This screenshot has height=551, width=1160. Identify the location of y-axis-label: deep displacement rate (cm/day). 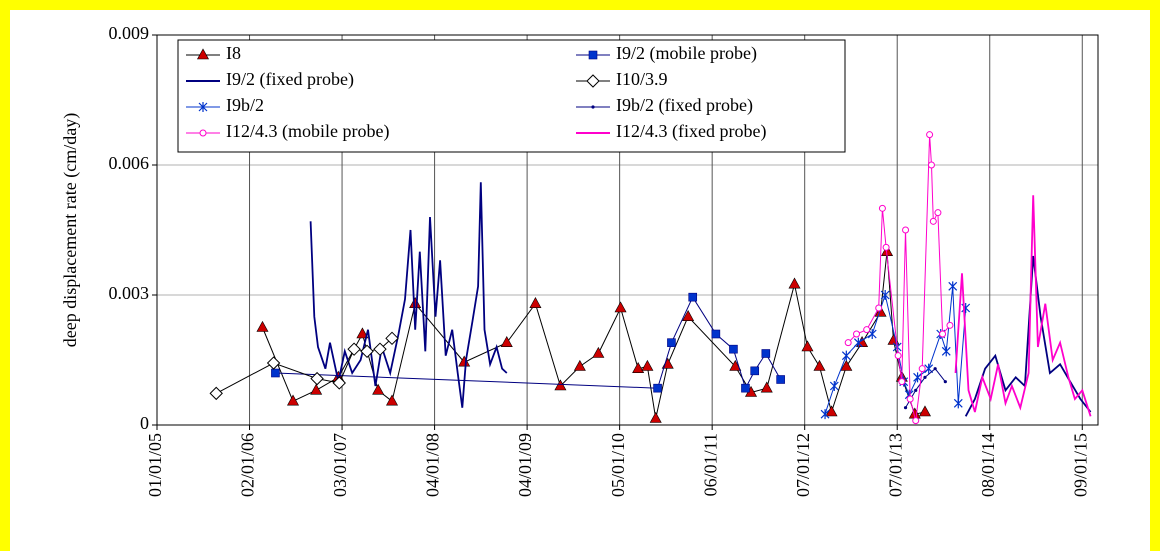
(70, 230).